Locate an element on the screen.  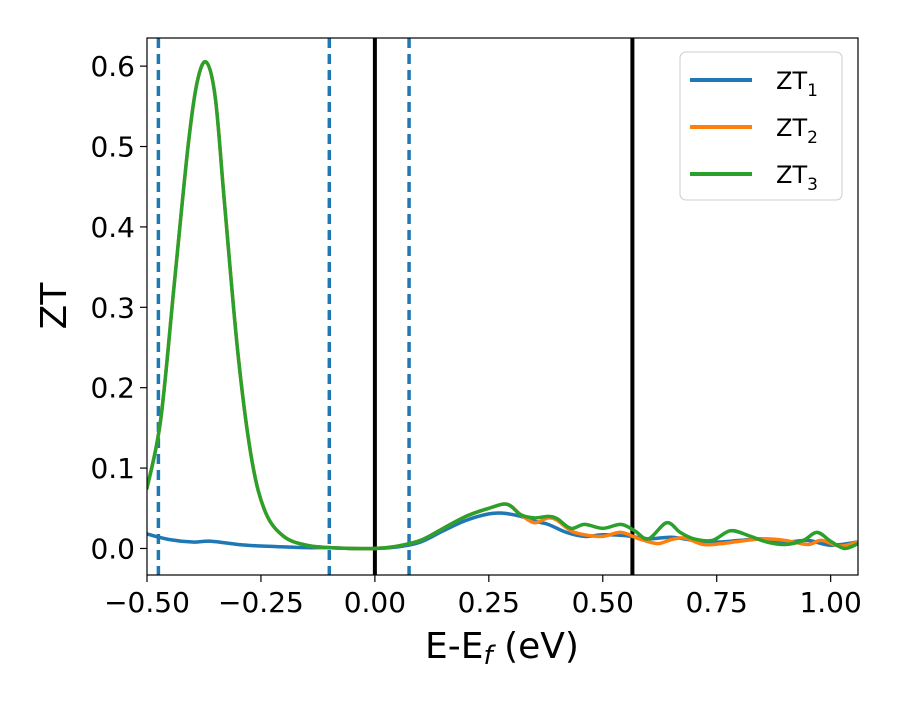
legend-label-1: ZT1 is located at coordinates (797, 84).